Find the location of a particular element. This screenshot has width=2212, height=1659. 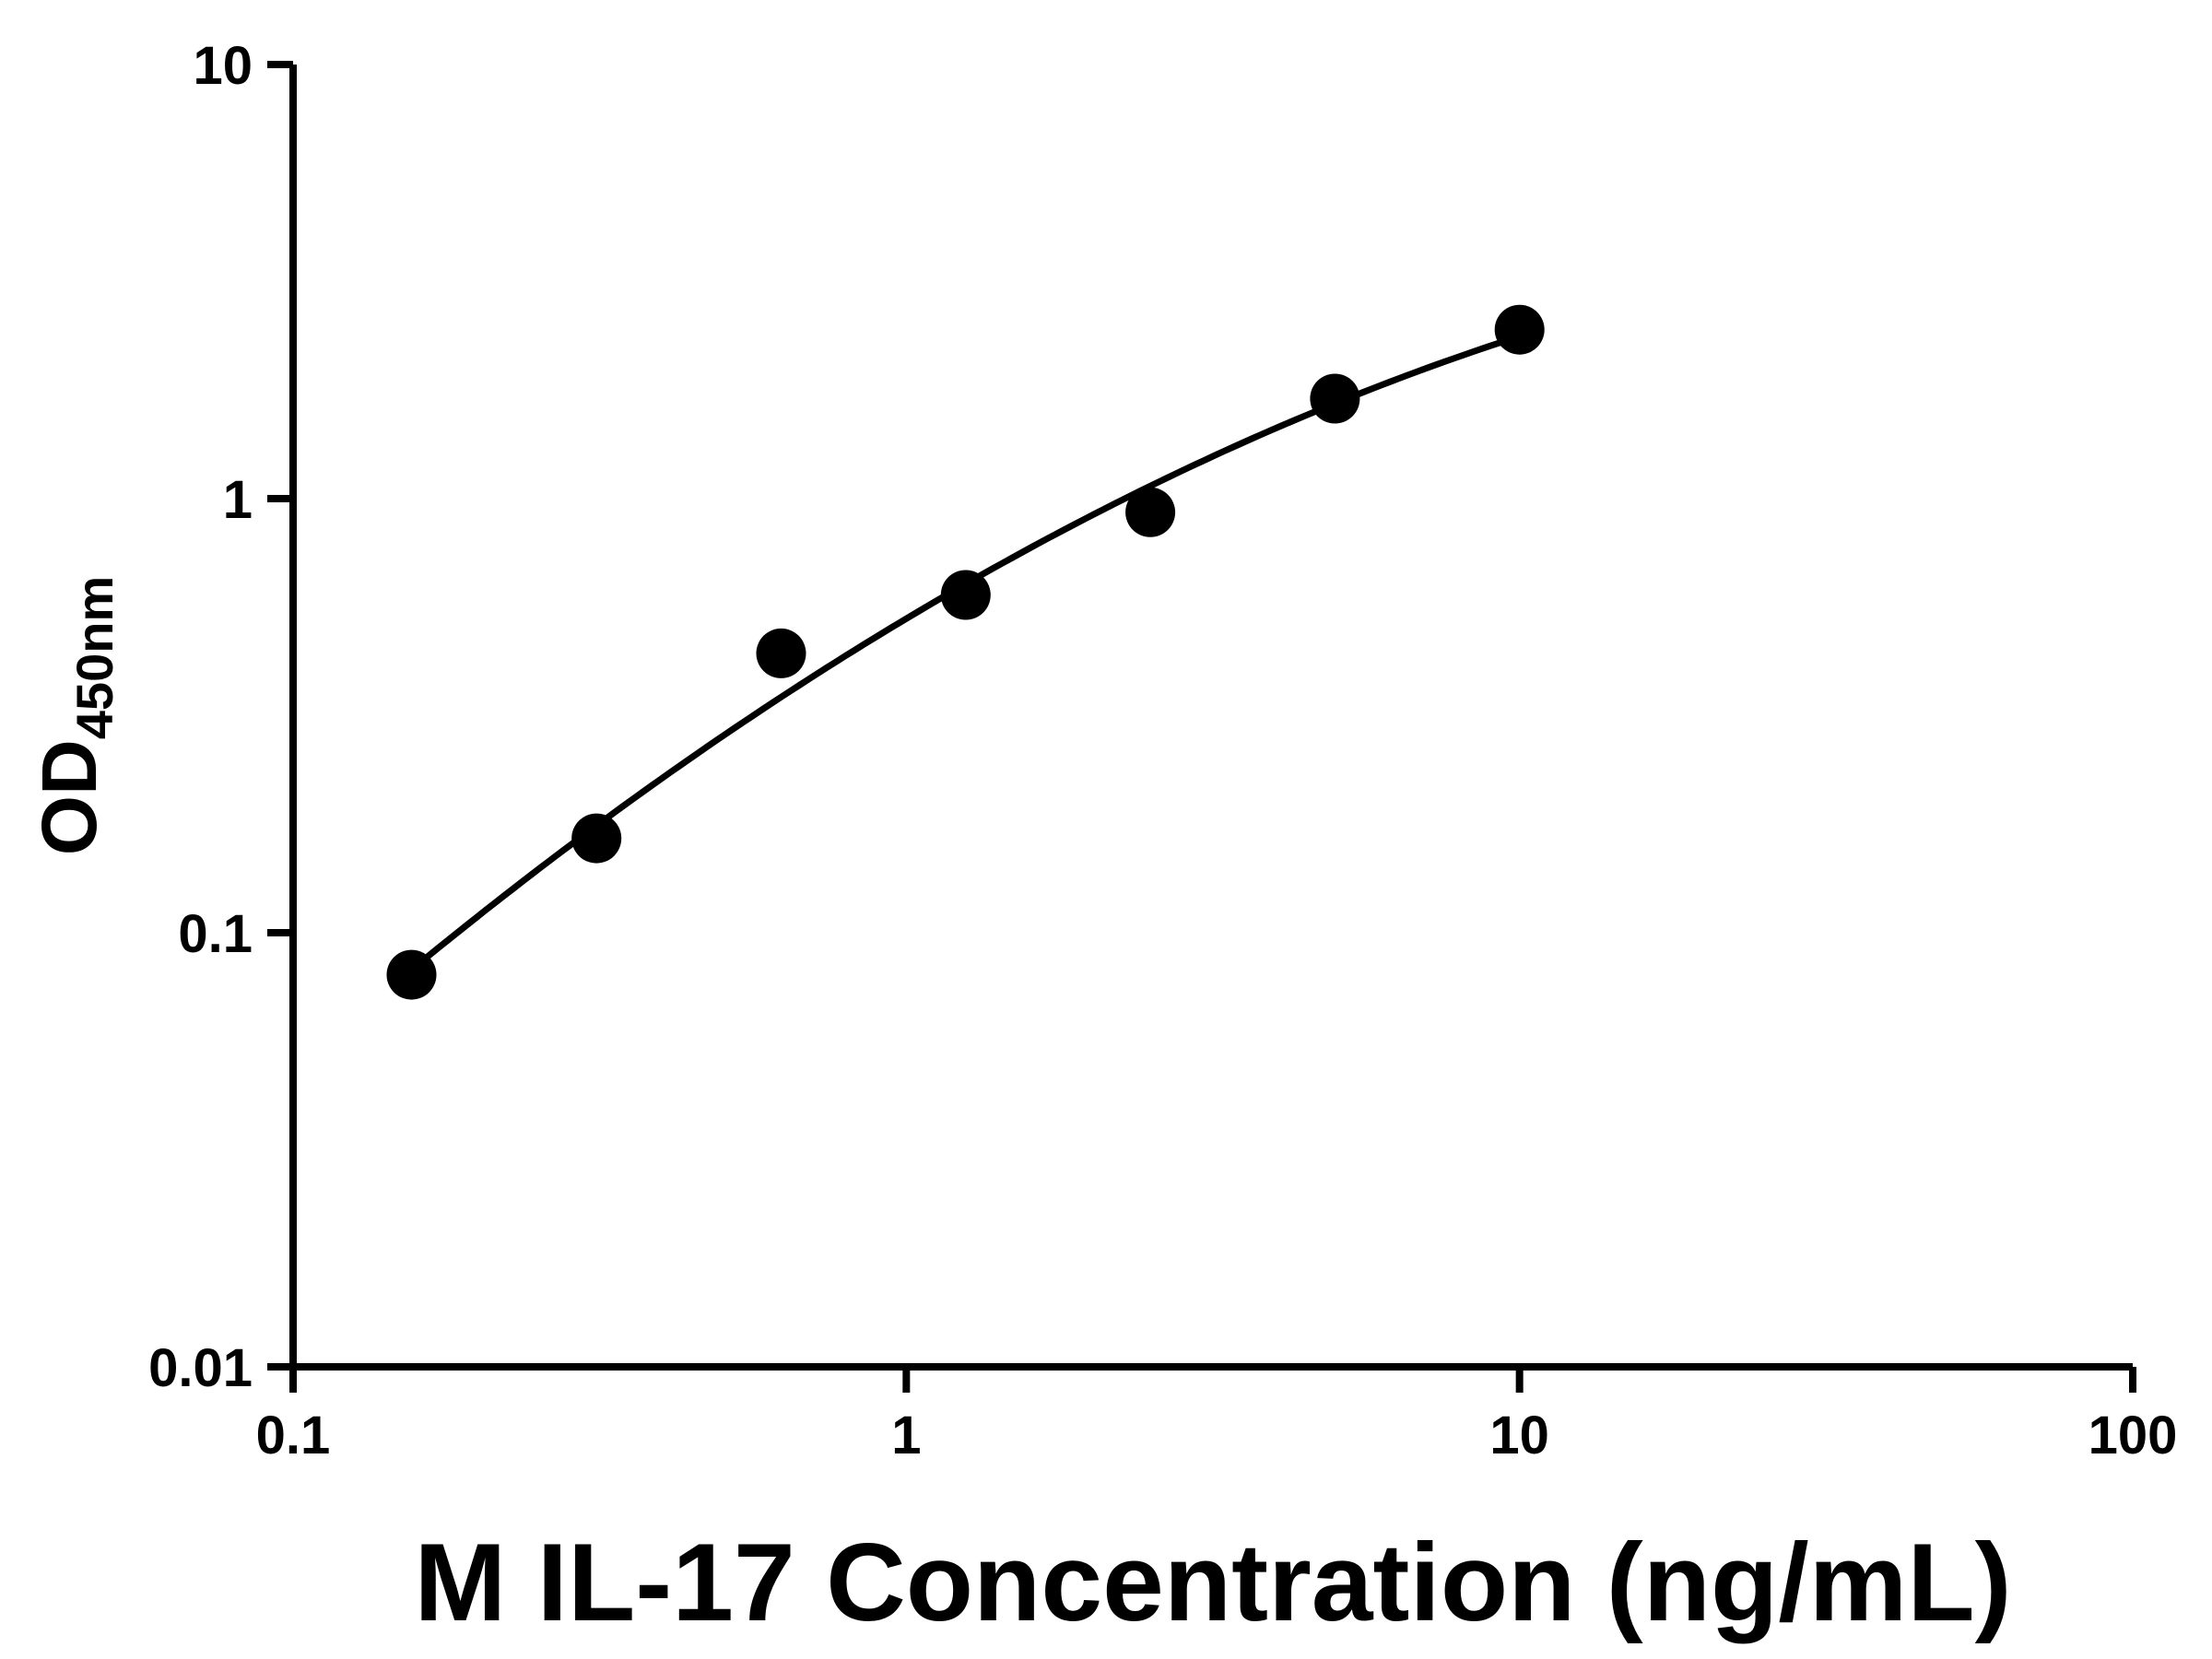

y-tick-label: 10 is located at coordinates (223, 66).